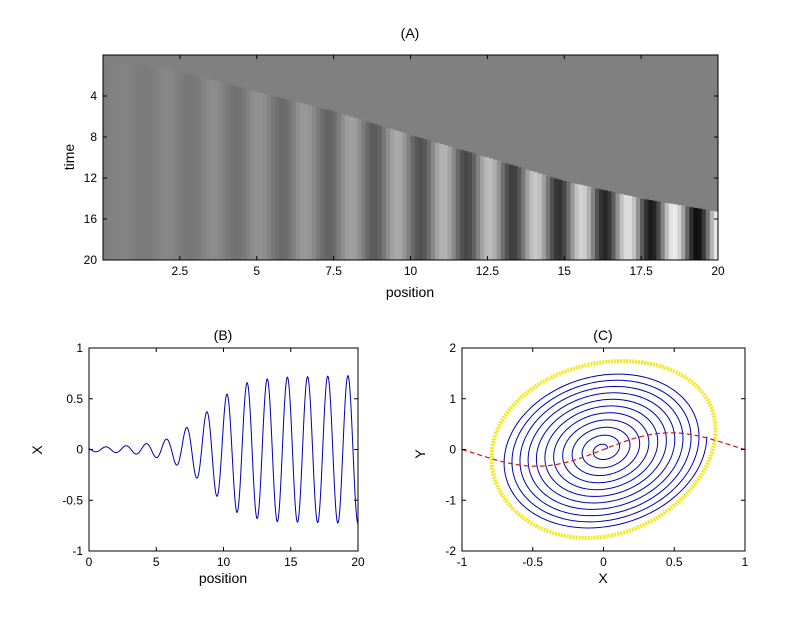  I want to click on panel-c-xtick-label: 0, so click(603, 562).